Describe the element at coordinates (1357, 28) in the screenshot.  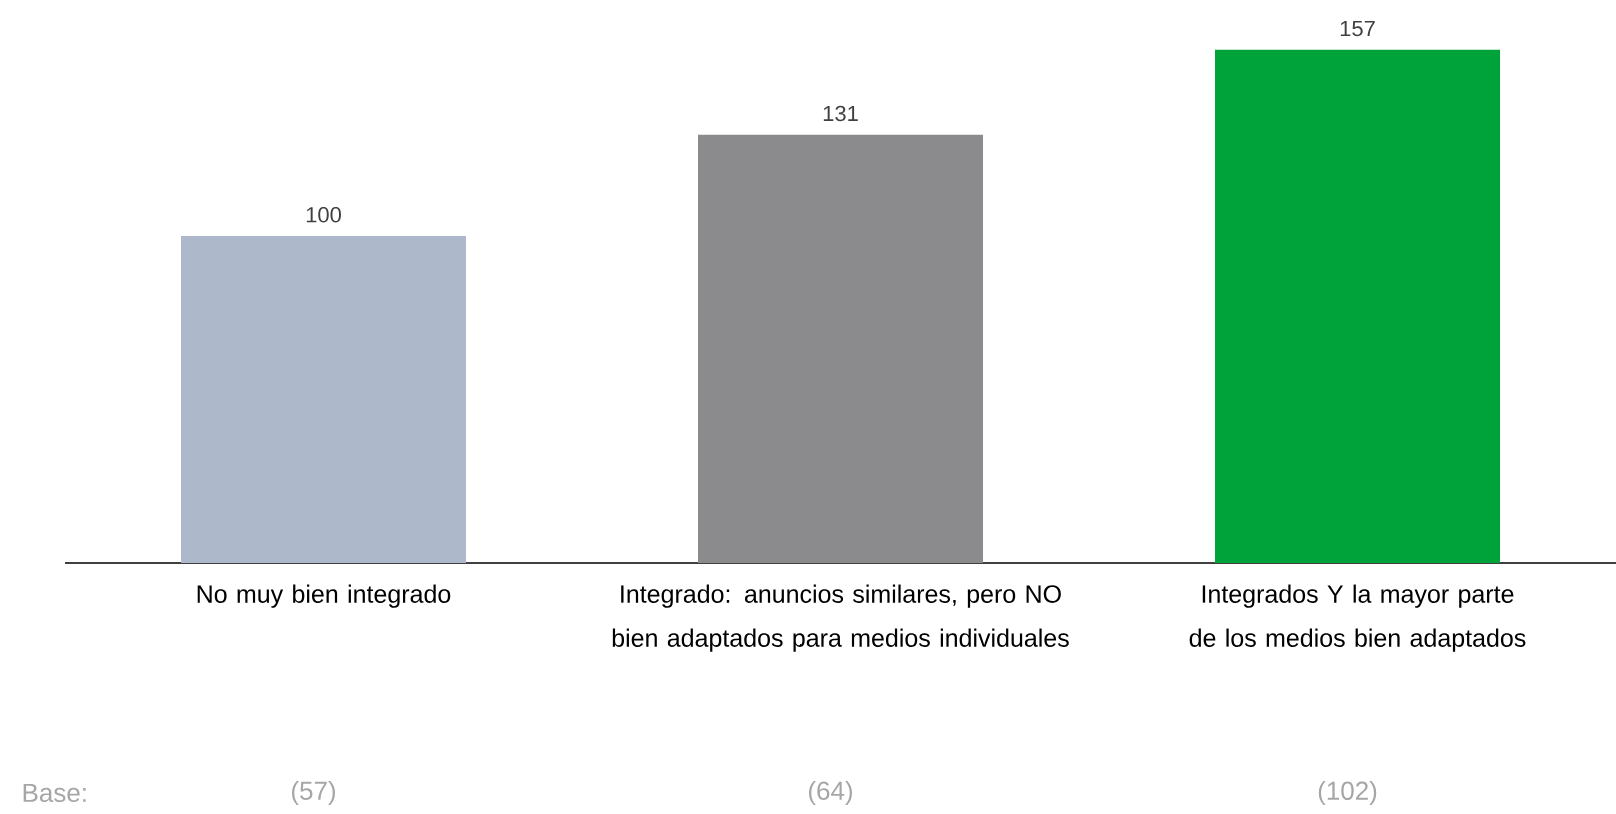
I see `data-label: 157` at that location.